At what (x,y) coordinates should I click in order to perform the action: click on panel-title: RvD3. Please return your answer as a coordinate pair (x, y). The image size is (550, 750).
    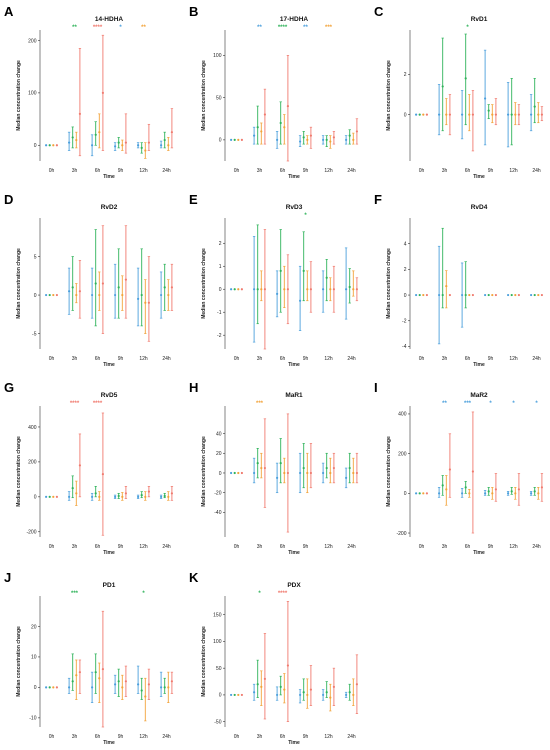
    Looking at the image, I should click on (294, 207).